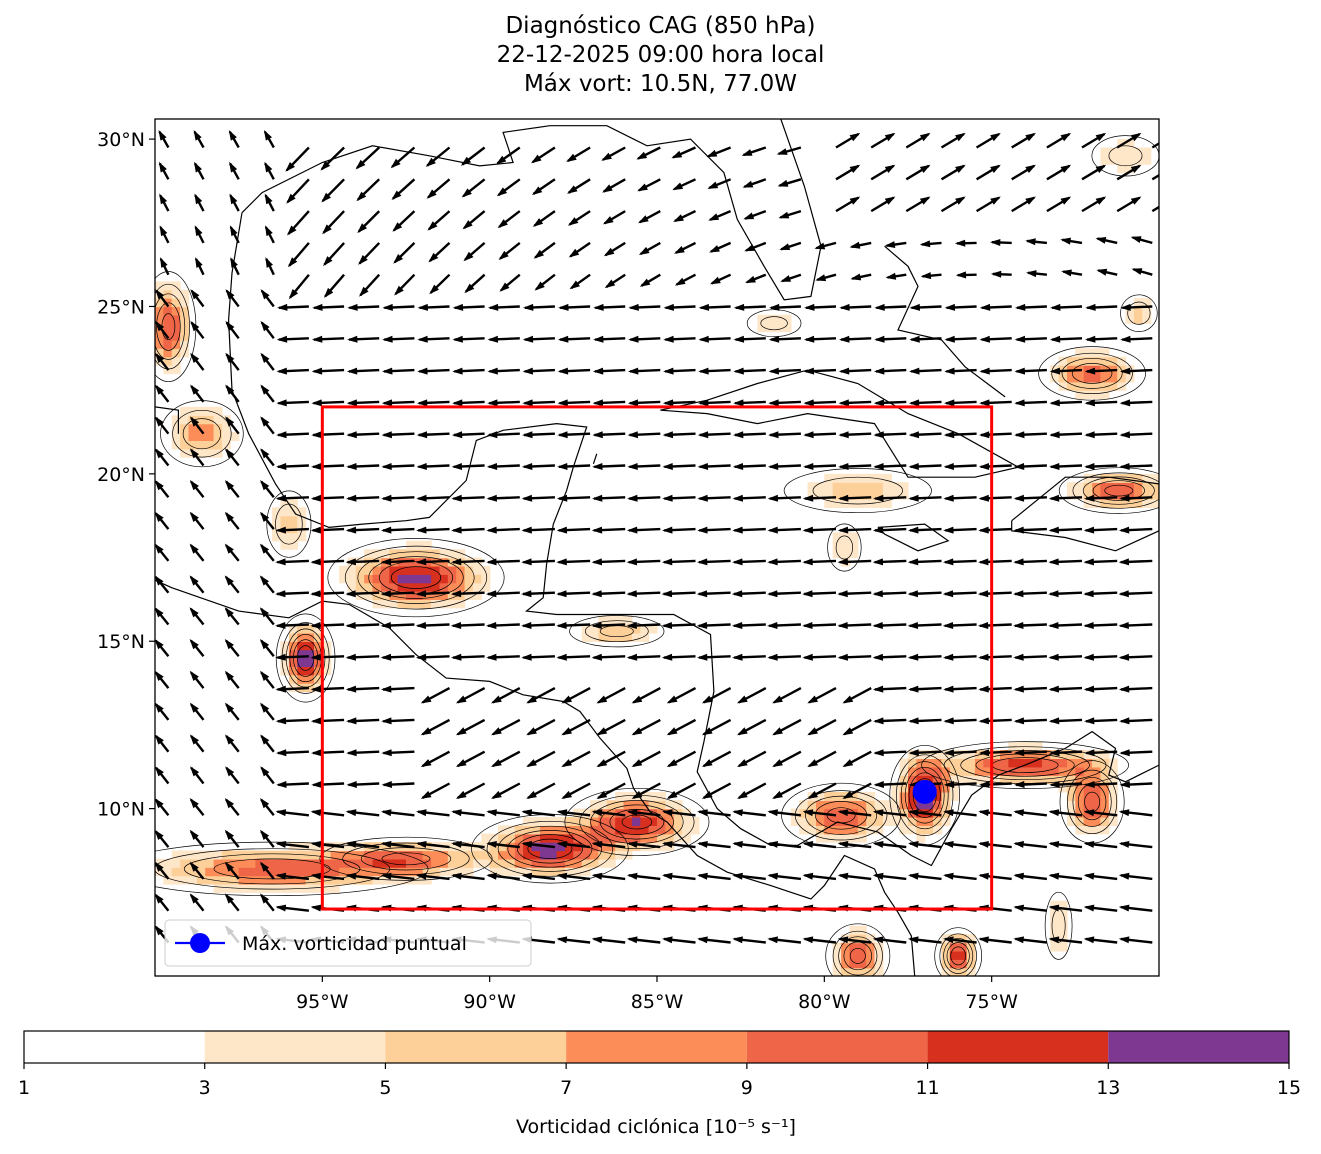 Image resolution: width=1321 pixels, height=1154 pixels. Describe the element at coordinates (660, 55) in the screenshot. I see `title-line-2: 22-12-2025 09:00 hora local` at that location.